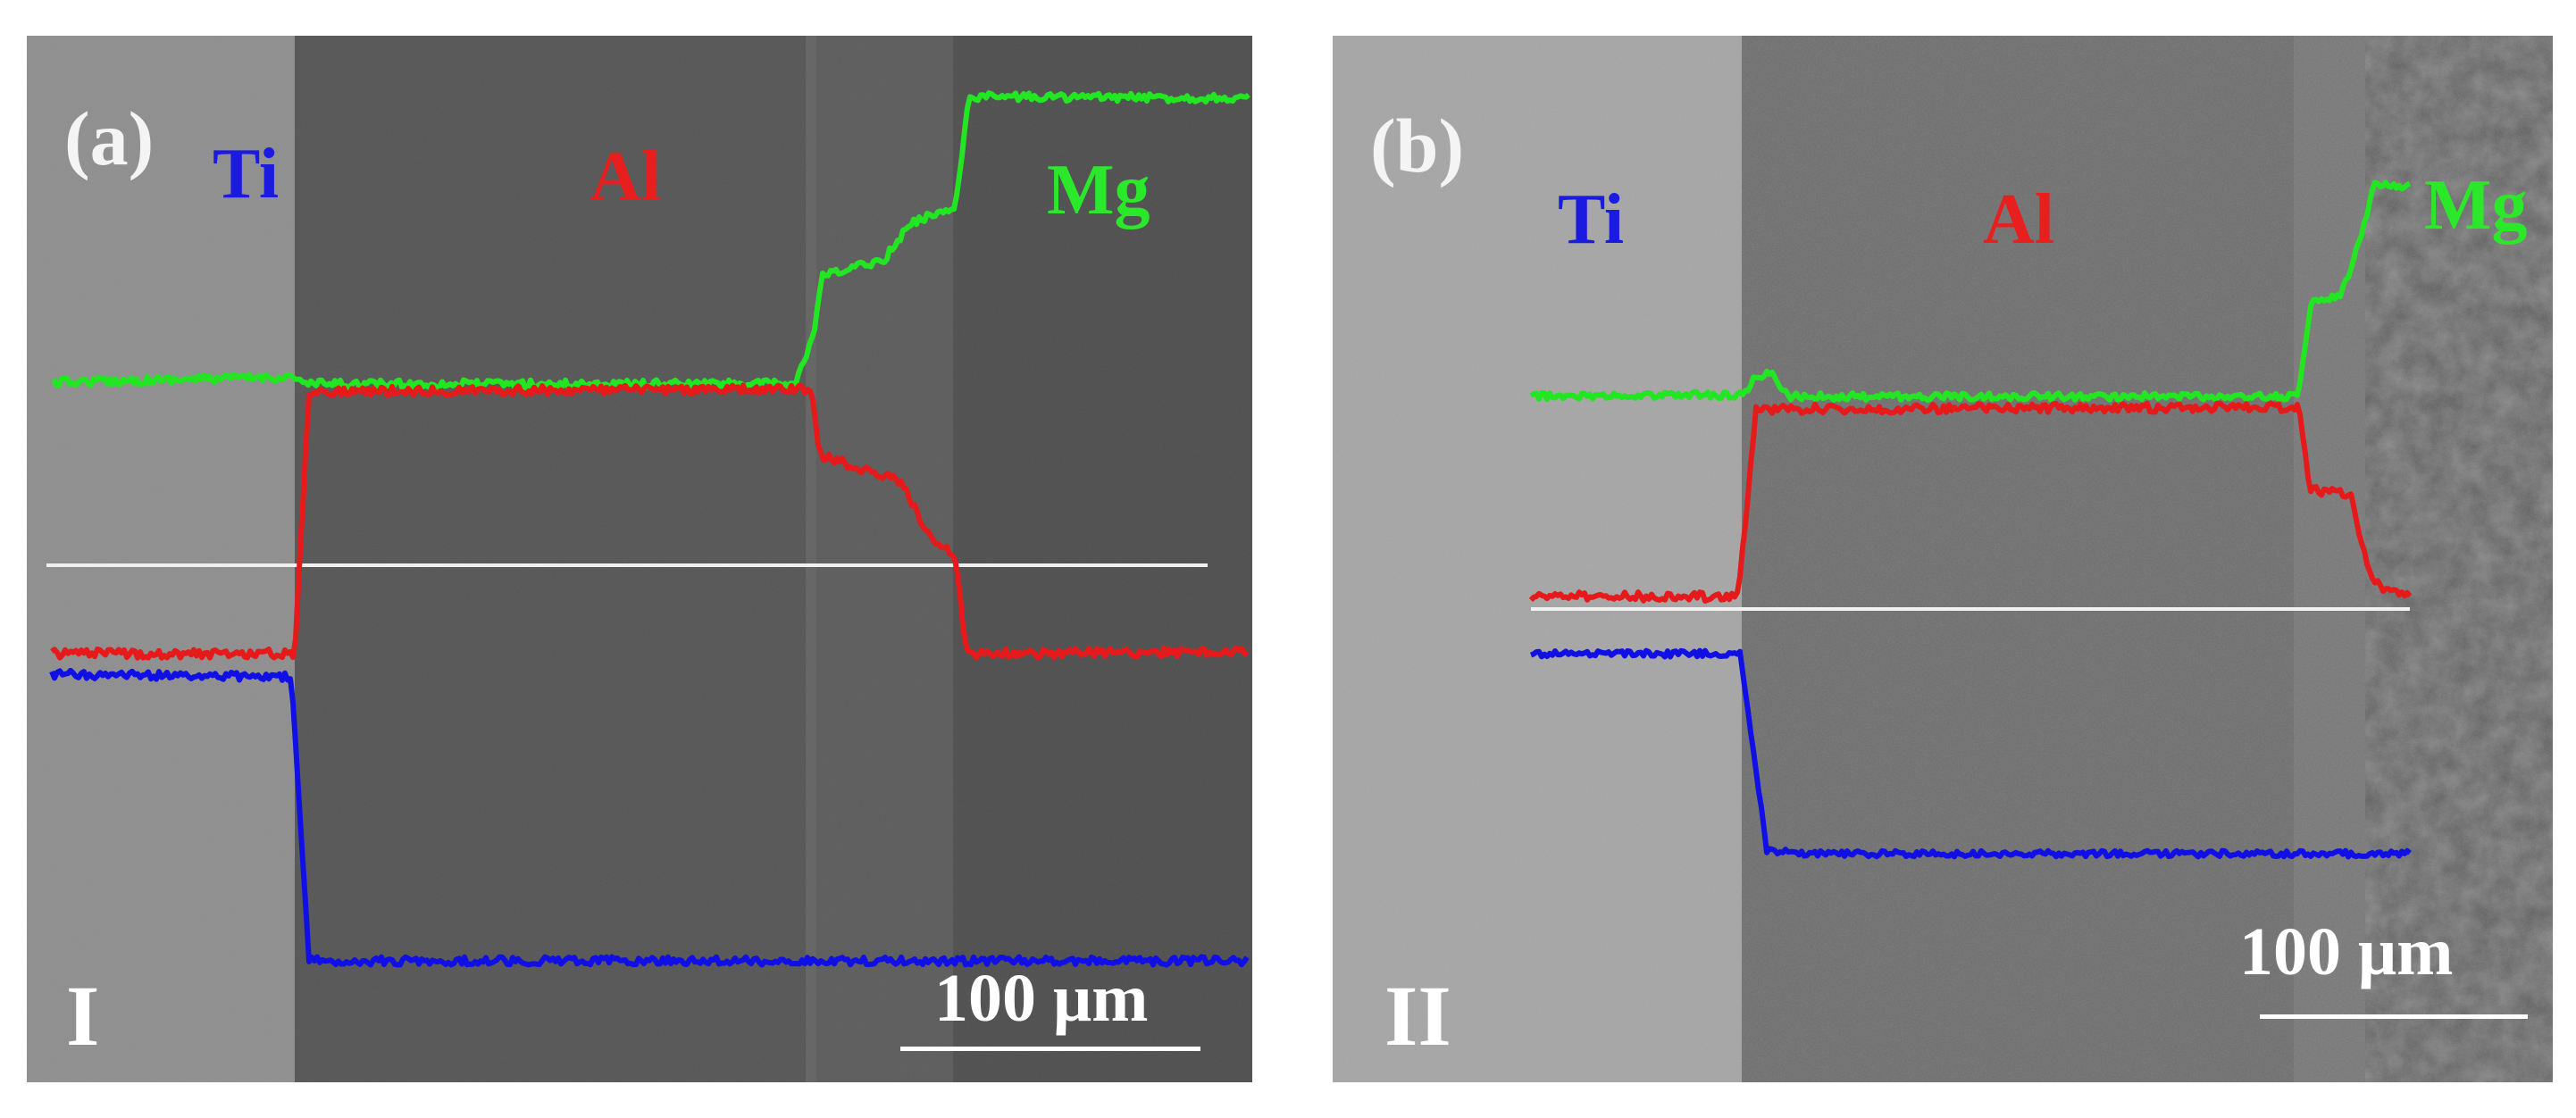 The width and height of the screenshot is (2576, 1118). Describe the element at coordinates (110, 138) in the screenshot. I see `panel-label: (a)` at that location.